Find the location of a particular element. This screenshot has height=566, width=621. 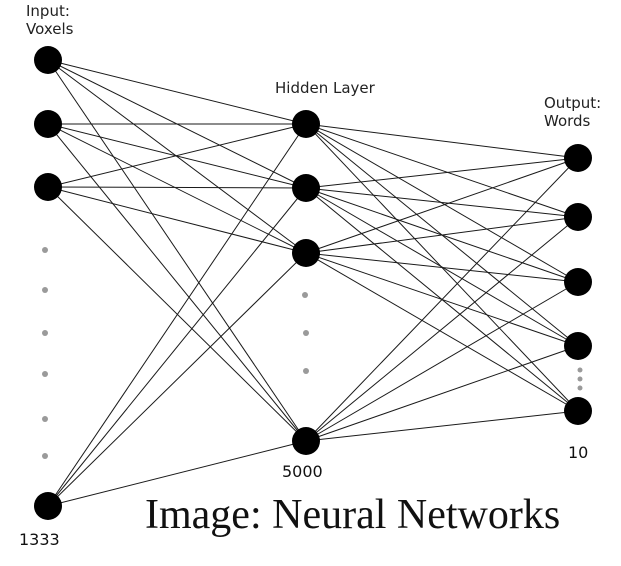

hidden-layer is located at coordinates (306, 282).